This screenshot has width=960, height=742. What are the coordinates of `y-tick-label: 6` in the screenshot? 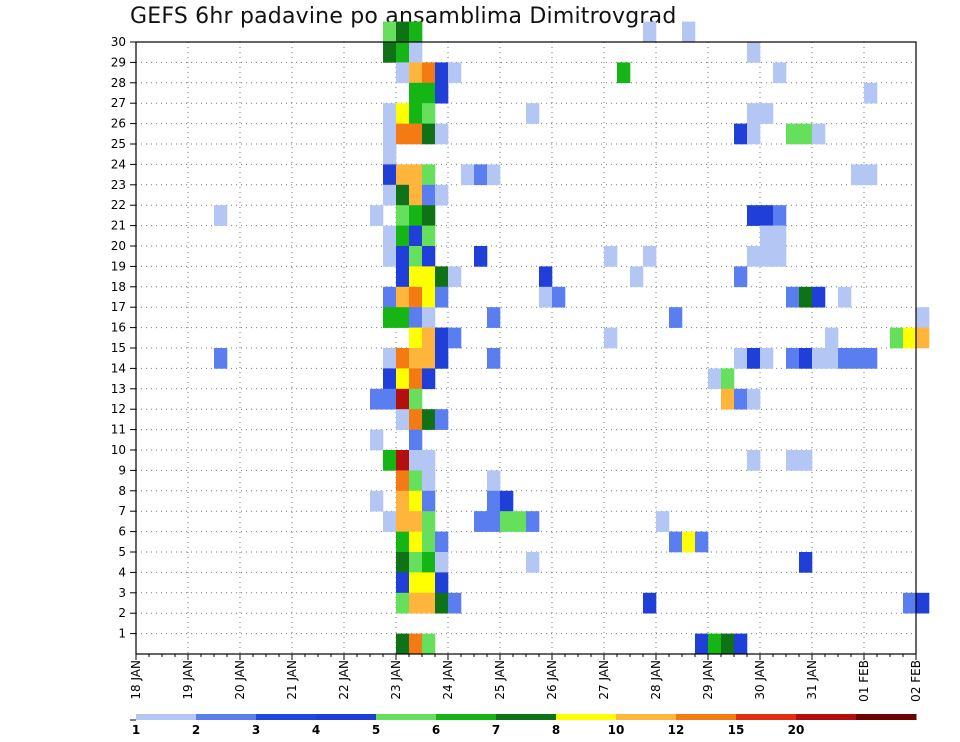 It's located at (122, 532).